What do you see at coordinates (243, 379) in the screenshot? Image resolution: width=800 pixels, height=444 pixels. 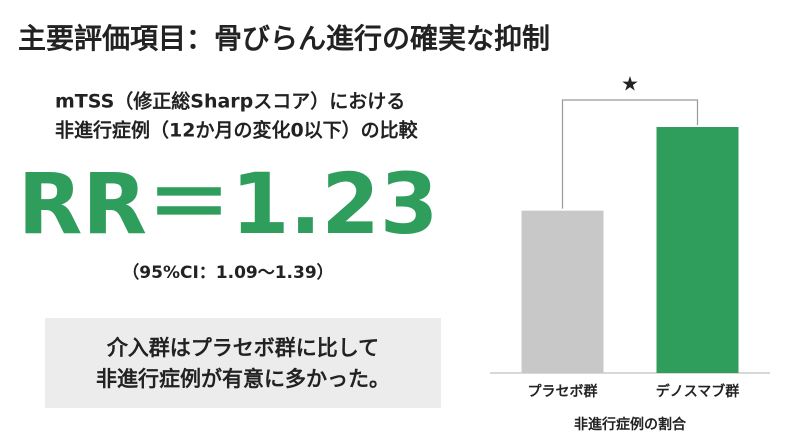 I see `conclusion-line: 非進行症例が有意に多かった。` at bounding box center [243, 379].